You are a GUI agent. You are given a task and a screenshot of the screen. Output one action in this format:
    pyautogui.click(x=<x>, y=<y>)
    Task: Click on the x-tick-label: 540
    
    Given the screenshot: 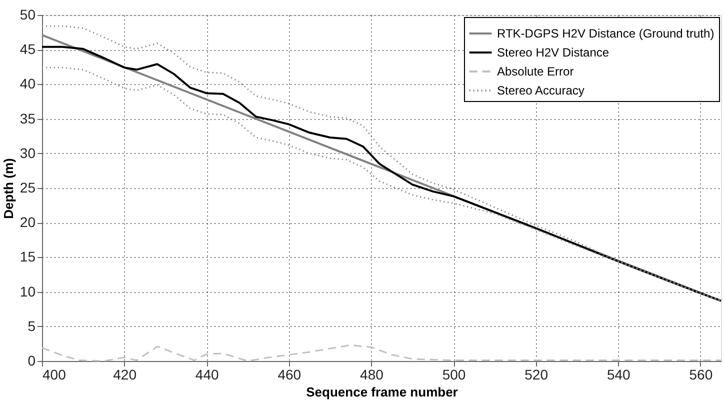 What is the action you would take?
    pyautogui.click(x=618, y=374)
    